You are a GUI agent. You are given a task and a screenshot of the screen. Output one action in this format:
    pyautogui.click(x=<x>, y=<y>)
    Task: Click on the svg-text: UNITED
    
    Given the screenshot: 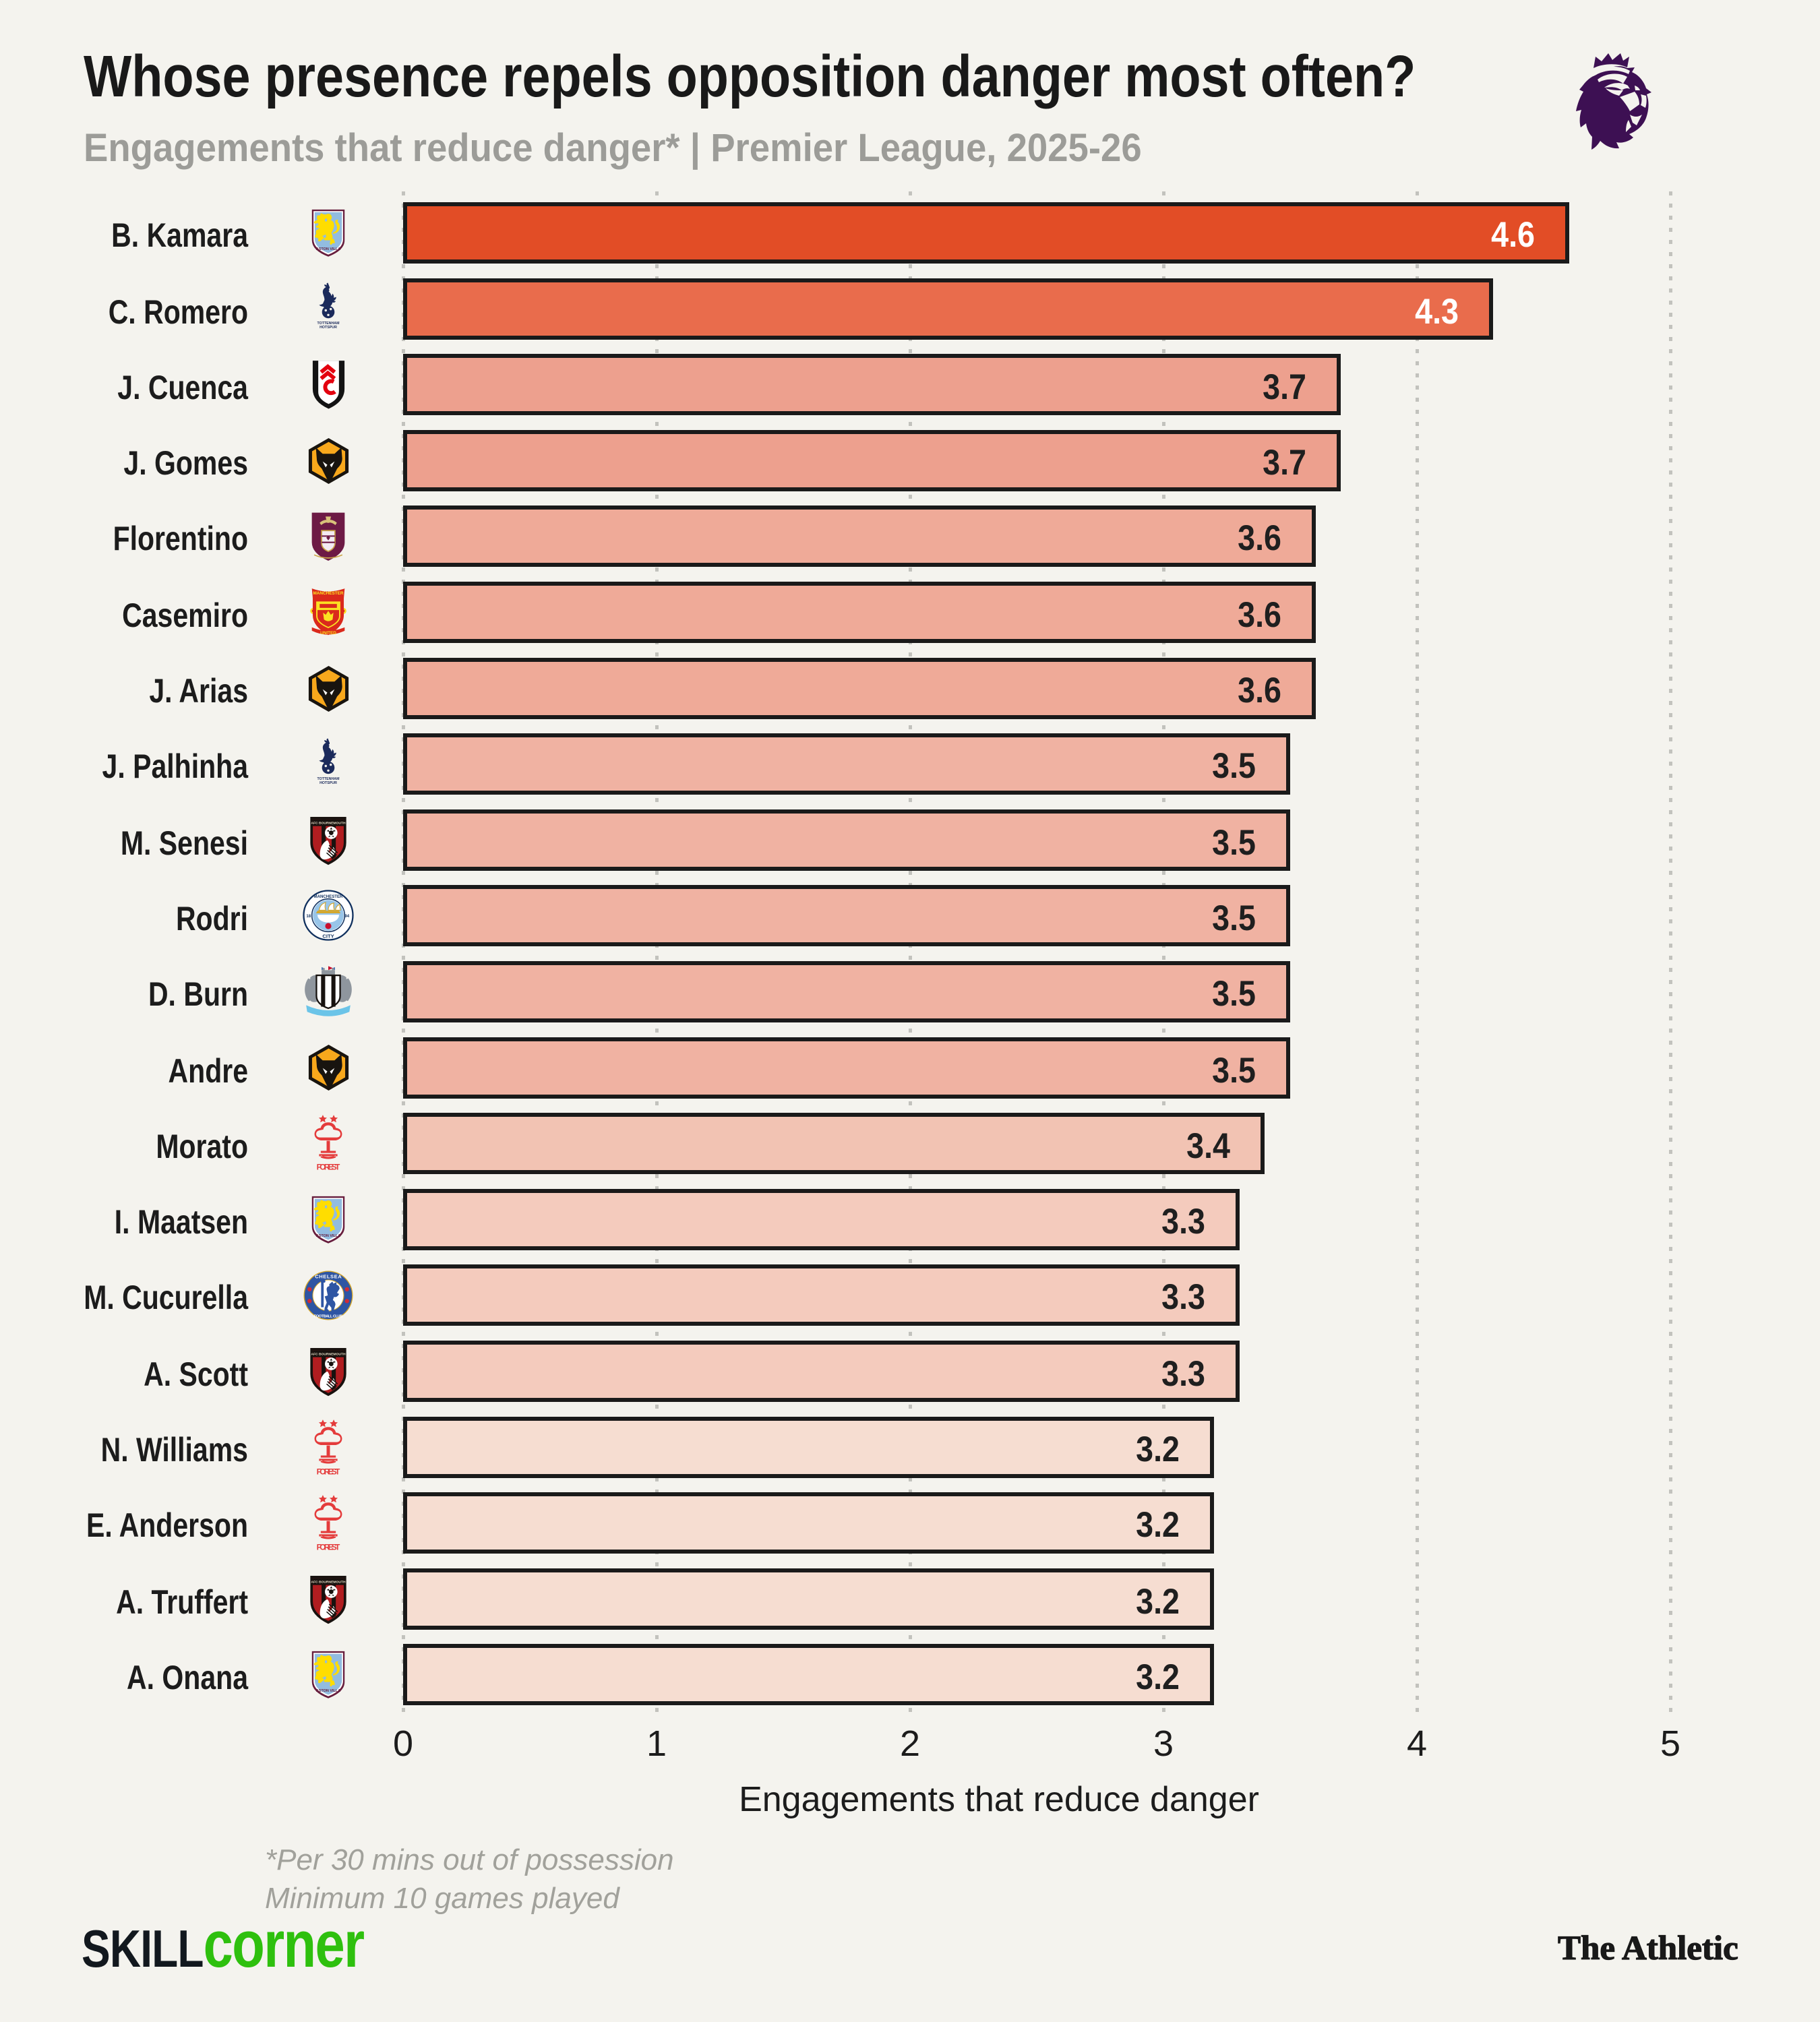 What is the action you would take?
    pyautogui.click(x=328, y=633)
    